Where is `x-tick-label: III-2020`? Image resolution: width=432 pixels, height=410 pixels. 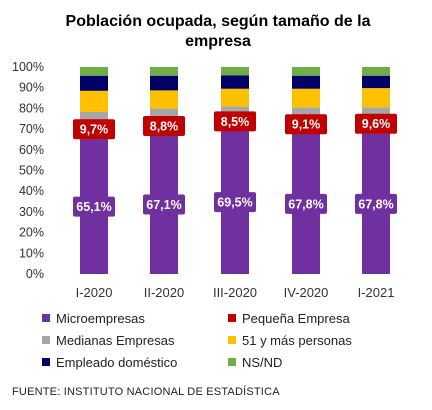 x-tick-label: III-2020 is located at coordinates (235, 292).